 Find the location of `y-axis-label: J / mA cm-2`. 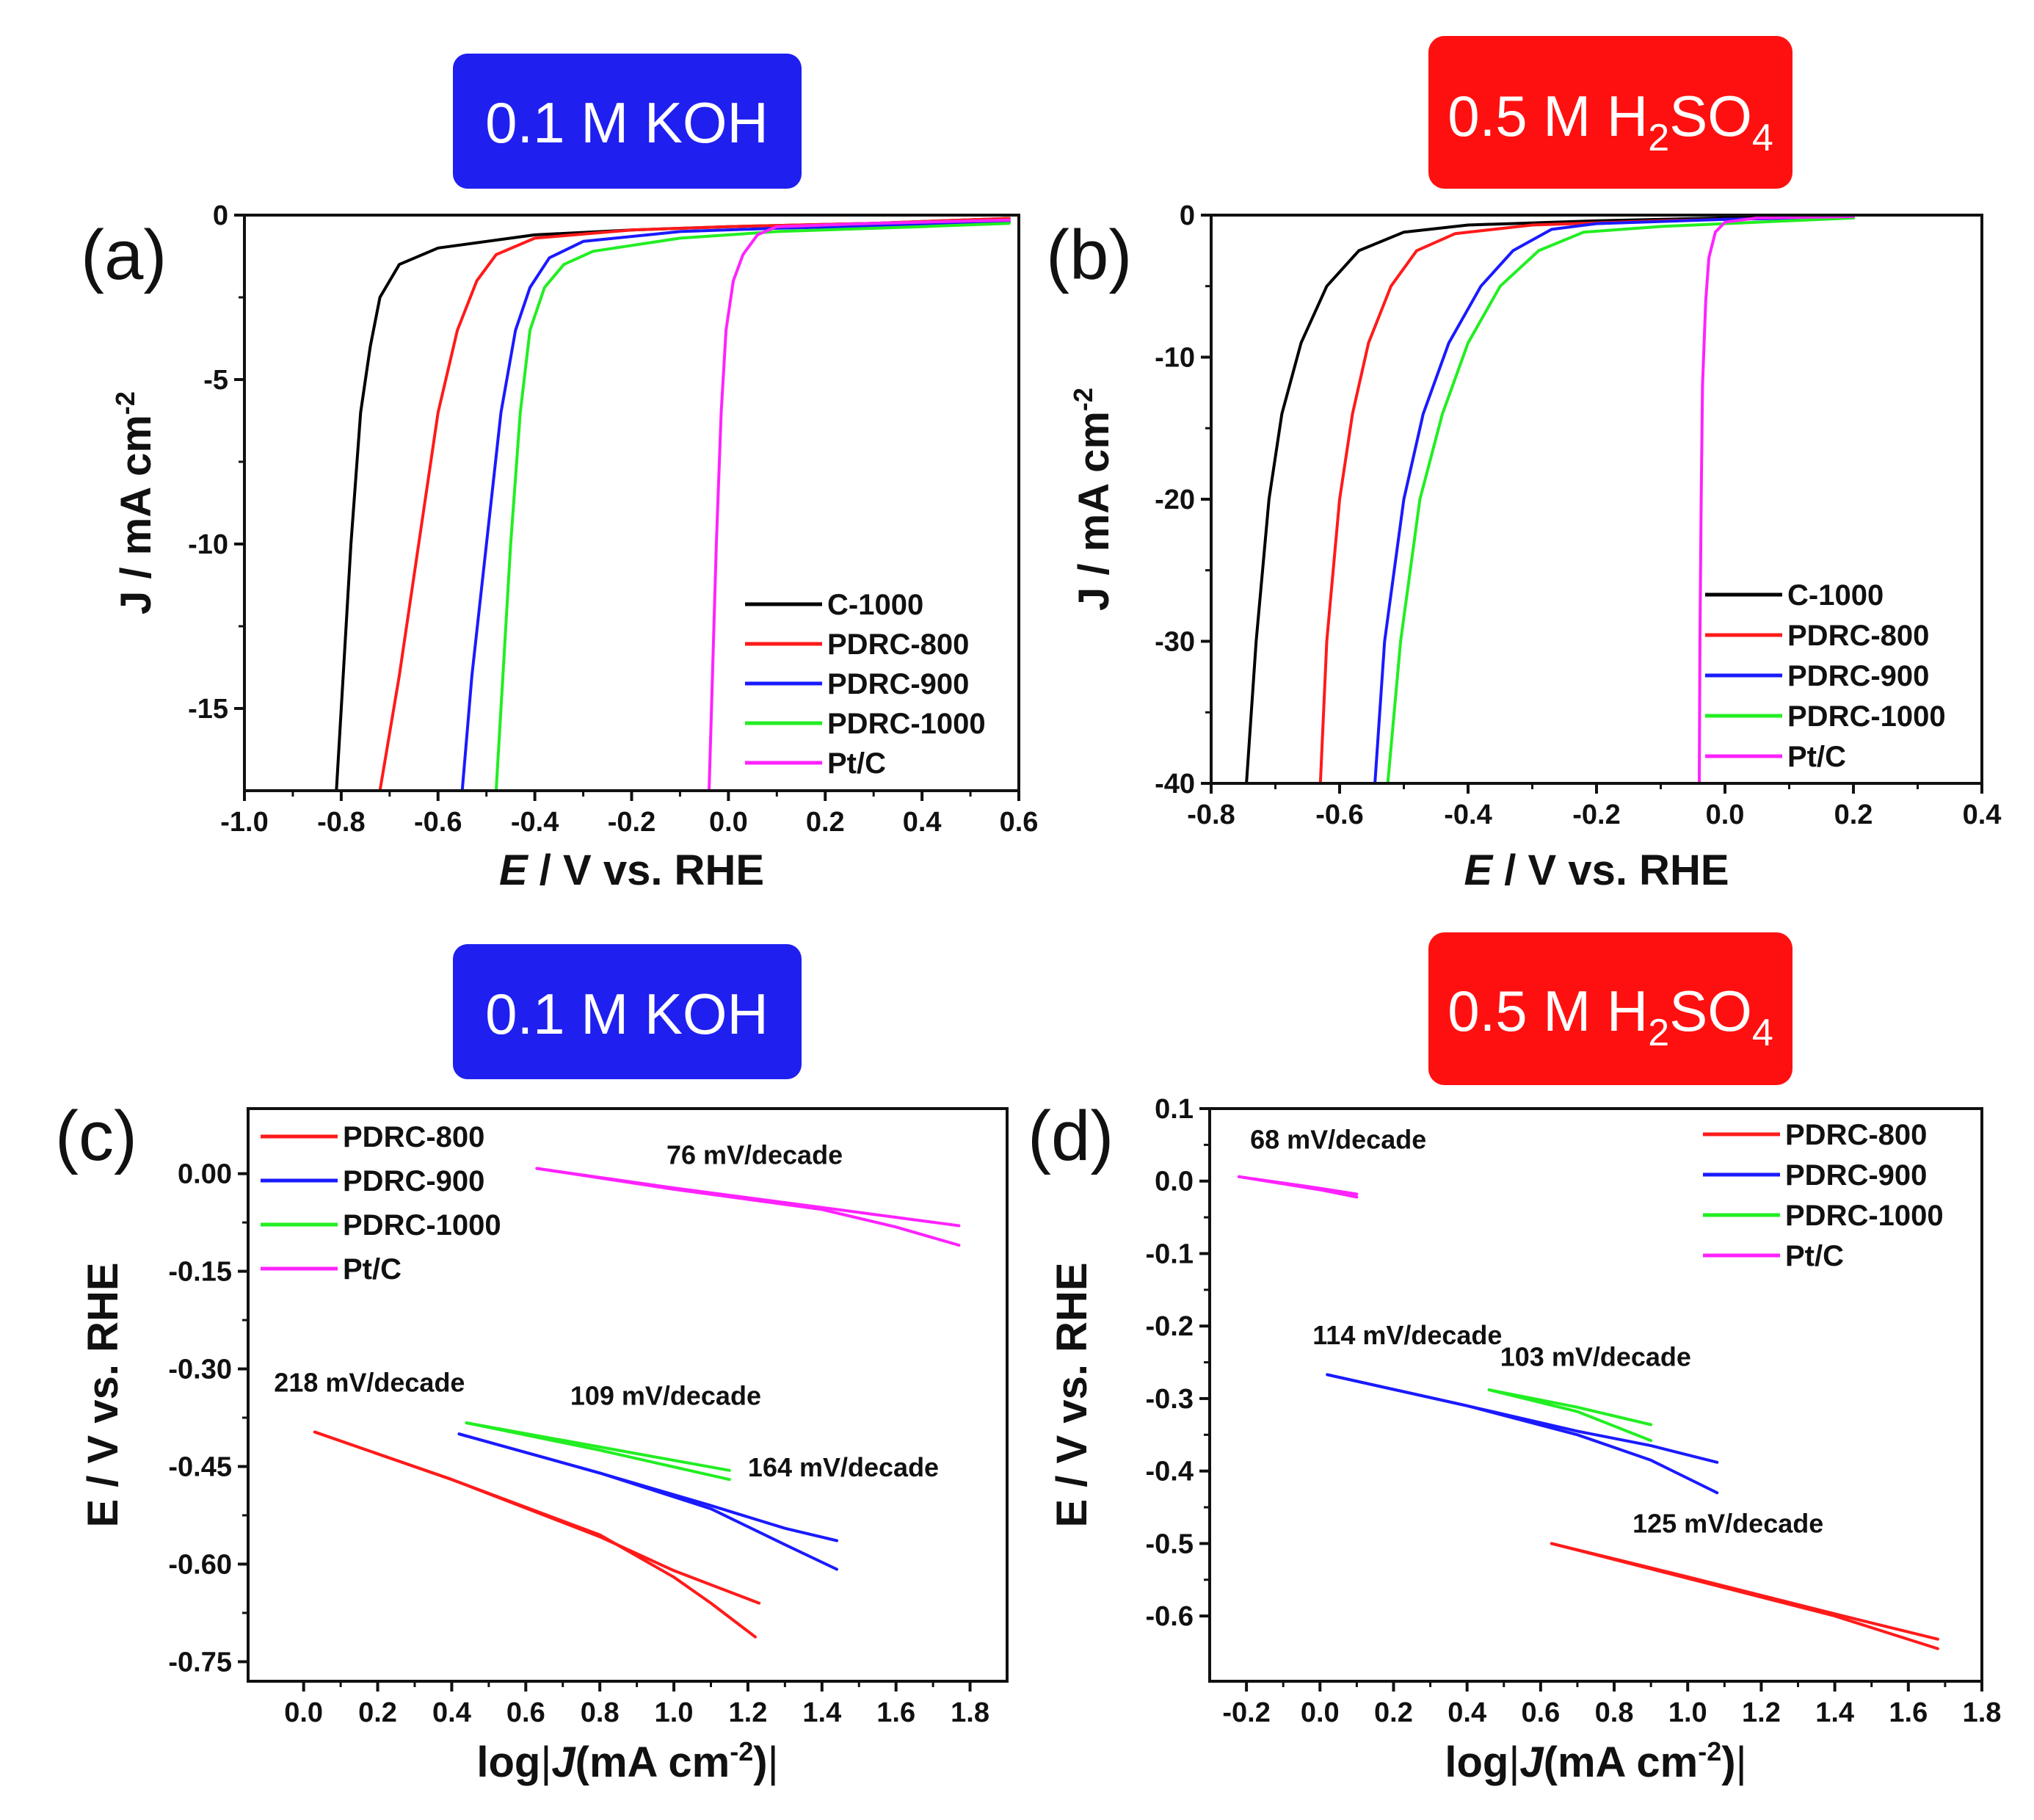

y-axis-label: J / mA cm-2 is located at coordinates (1093, 500).